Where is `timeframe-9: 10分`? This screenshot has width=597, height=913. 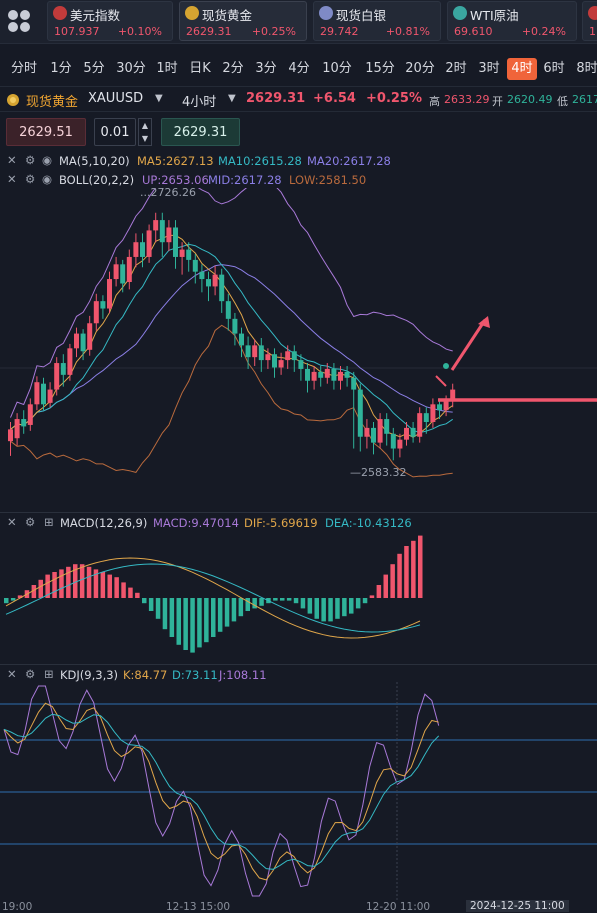
timeframe-9: 10分 is located at coordinates (337, 68).